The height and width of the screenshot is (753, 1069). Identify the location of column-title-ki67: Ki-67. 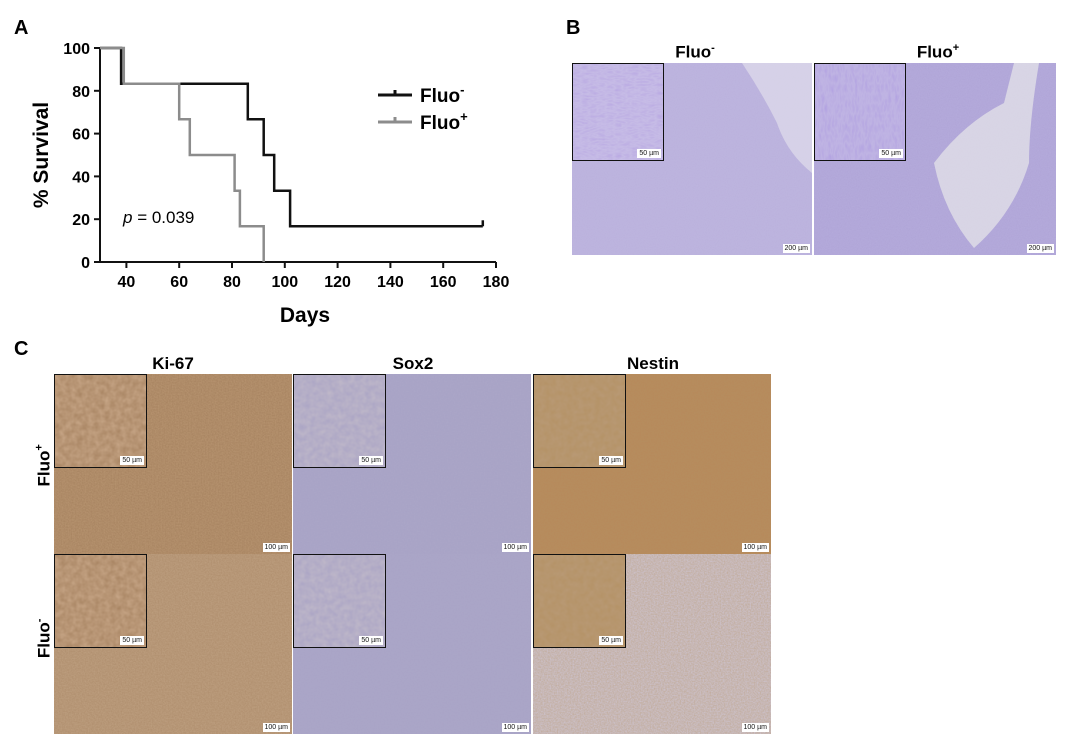
(173, 363).